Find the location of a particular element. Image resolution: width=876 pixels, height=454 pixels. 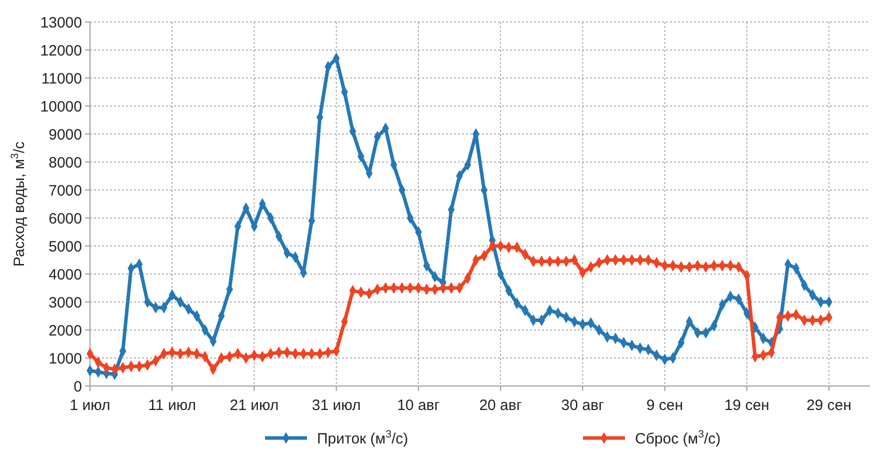

y-tick-label: 5000 is located at coordinates (65, 247).